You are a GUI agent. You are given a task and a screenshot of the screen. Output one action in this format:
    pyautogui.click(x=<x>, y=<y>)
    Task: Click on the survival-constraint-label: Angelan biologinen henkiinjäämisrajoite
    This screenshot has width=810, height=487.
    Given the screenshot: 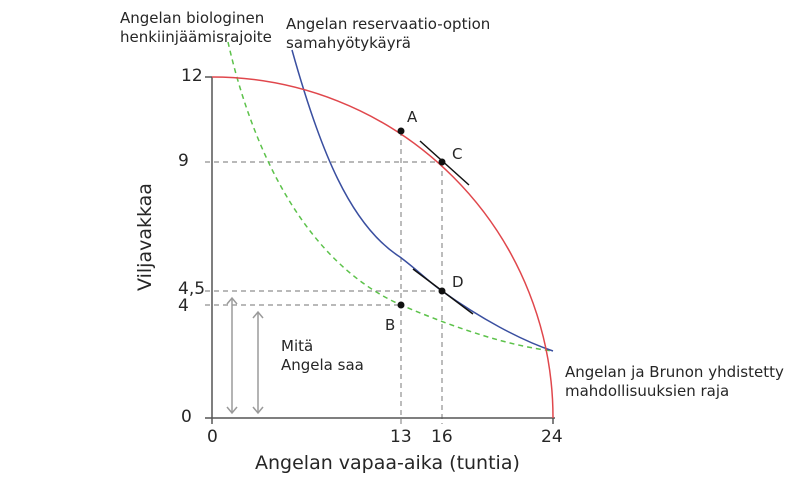 What is the action you would take?
    pyautogui.click(x=196, y=28)
    